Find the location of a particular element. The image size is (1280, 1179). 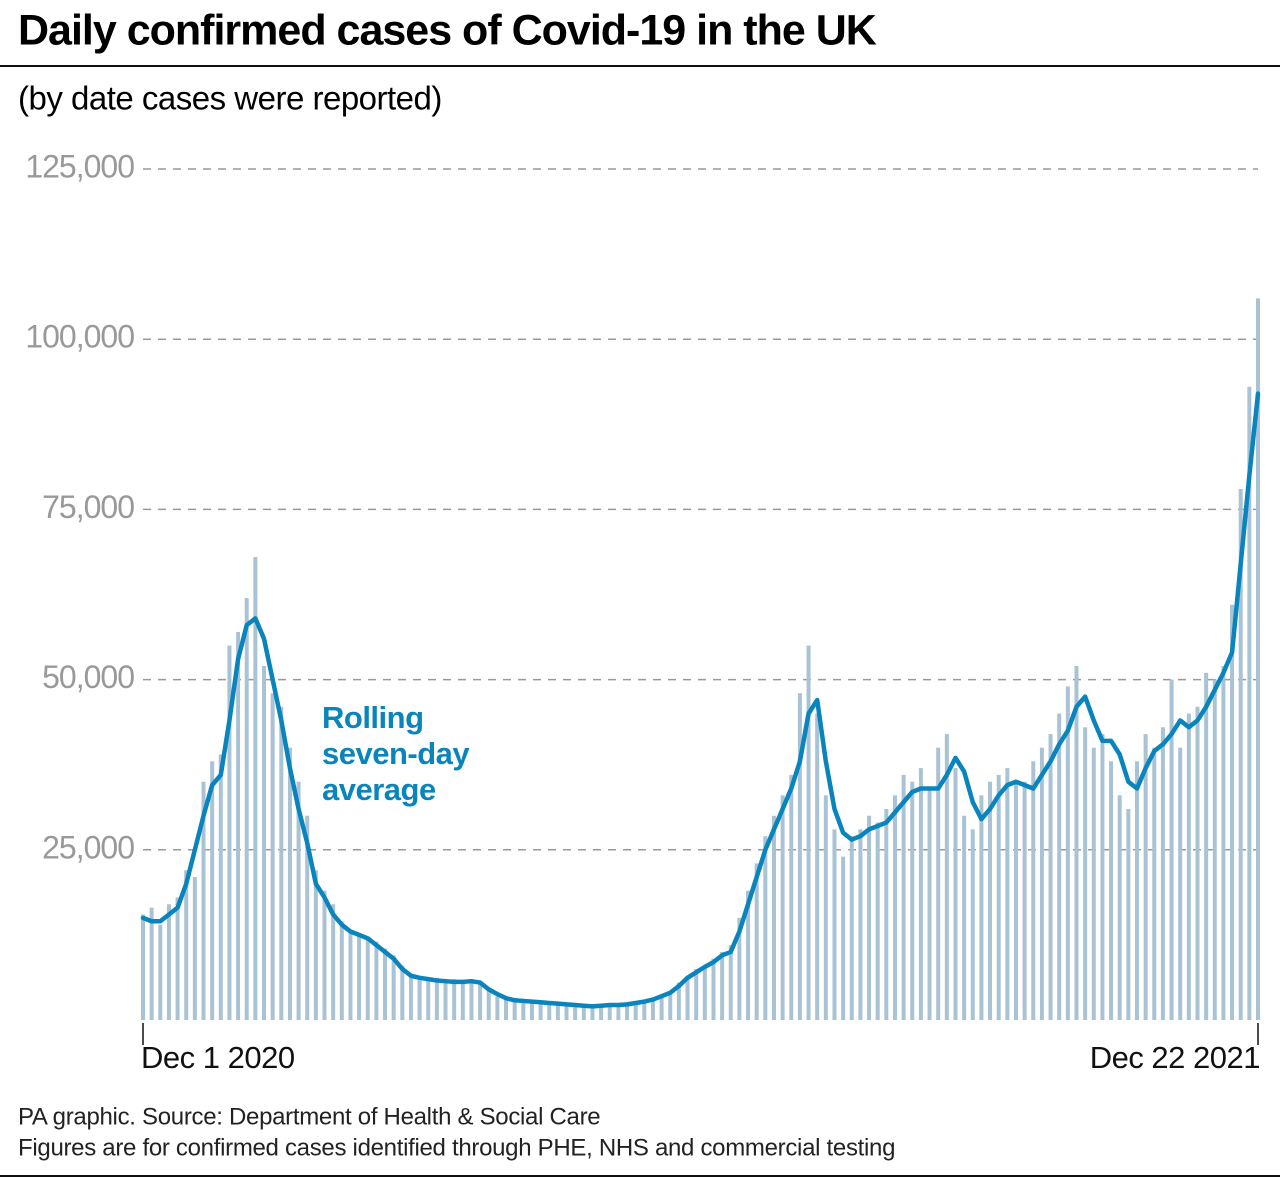

chart-subtitle: (by date cases were reported) is located at coordinates (230, 98).